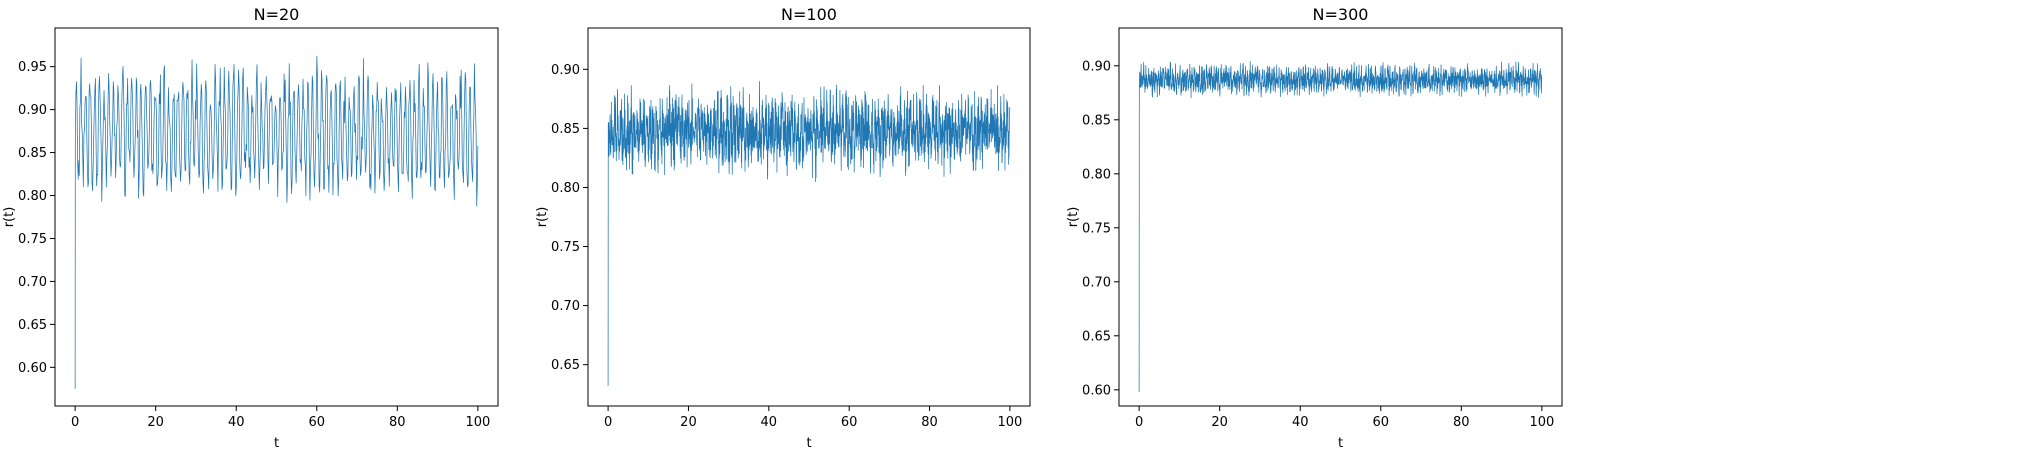 This screenshot has width=2017, height=470. I want to click on chart-title: N=300, so click(1341, 14).